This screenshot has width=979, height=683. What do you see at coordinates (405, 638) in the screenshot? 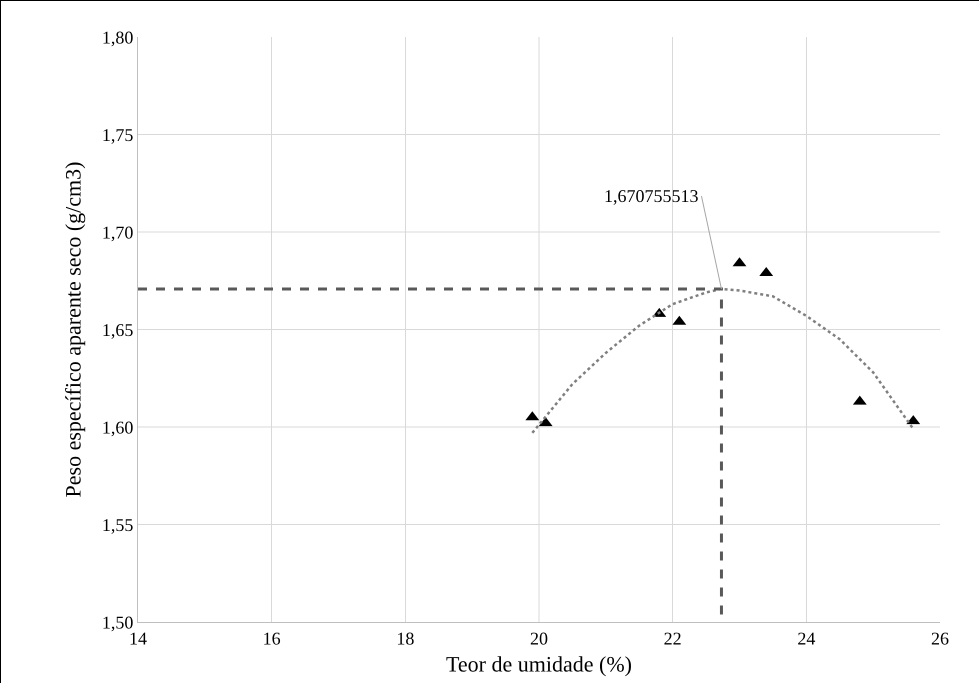
I see `x-tick-label: 18` at bounding box center [405, 638].